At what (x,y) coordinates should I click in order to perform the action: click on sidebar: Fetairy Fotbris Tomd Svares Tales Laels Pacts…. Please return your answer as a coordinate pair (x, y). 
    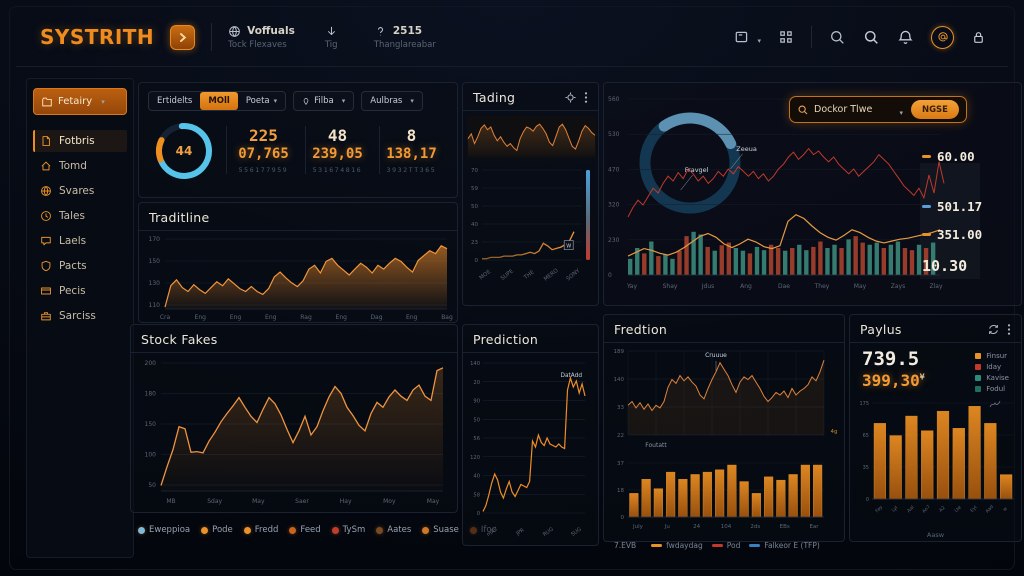
    Looking at the image, I should click on (80, 318).